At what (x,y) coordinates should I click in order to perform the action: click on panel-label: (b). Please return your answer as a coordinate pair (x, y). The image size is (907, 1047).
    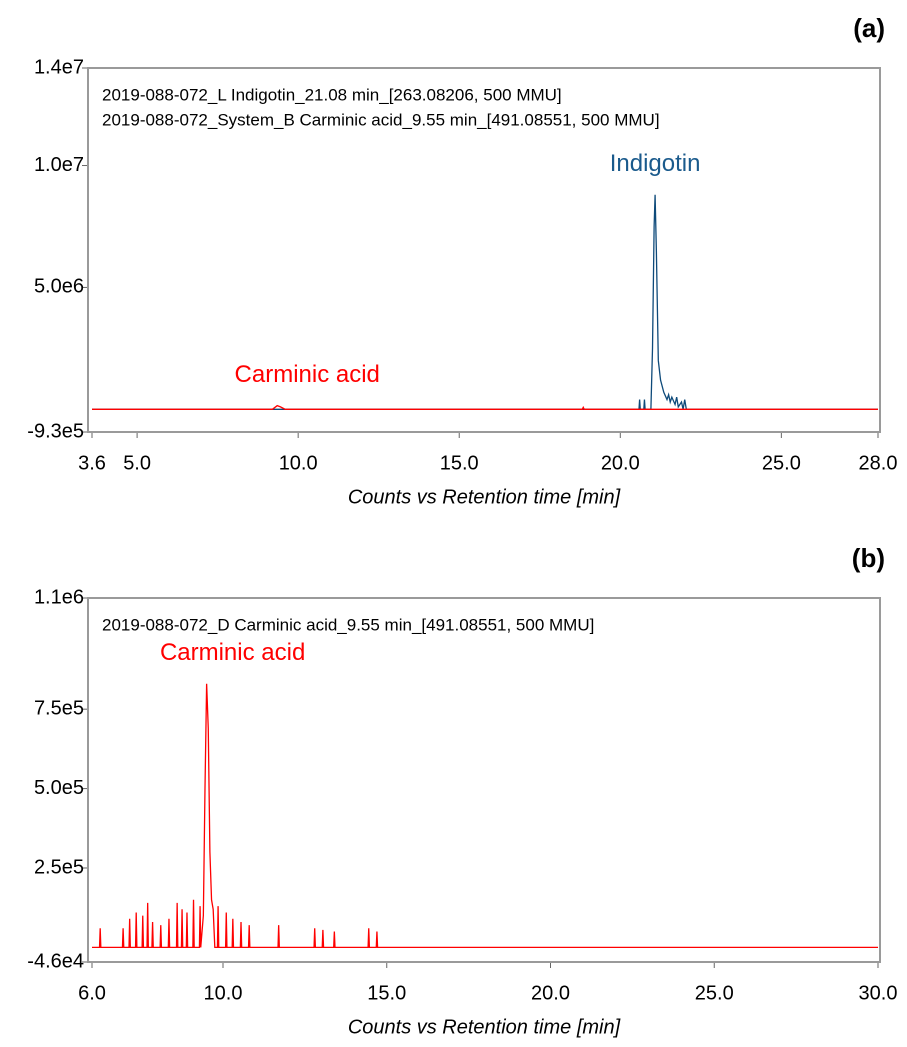
    Looking at the image, I should click on (868, 558).